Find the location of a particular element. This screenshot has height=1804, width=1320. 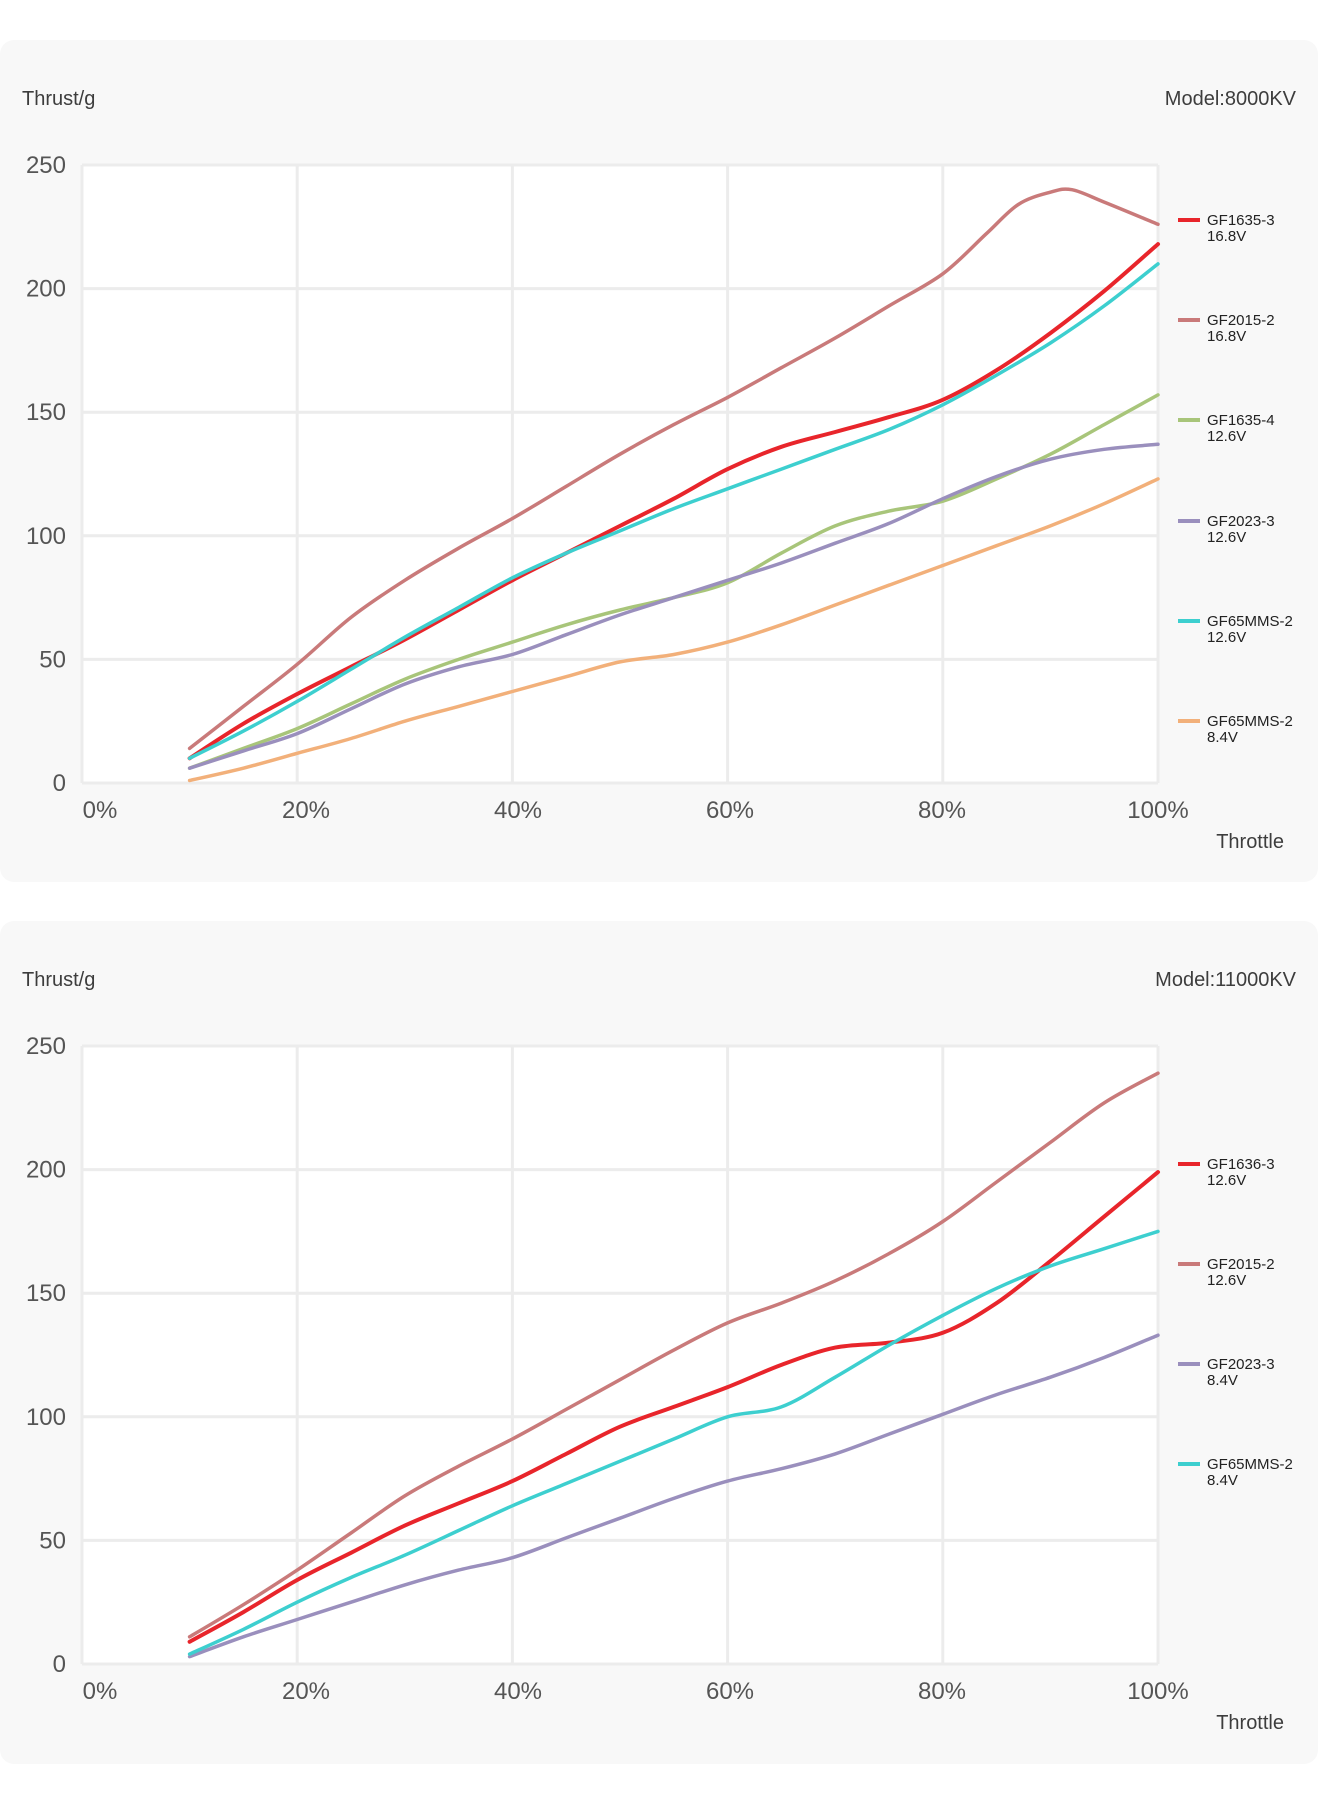

legend-name: GF1635-3 is located at coordinates (1241, 220).